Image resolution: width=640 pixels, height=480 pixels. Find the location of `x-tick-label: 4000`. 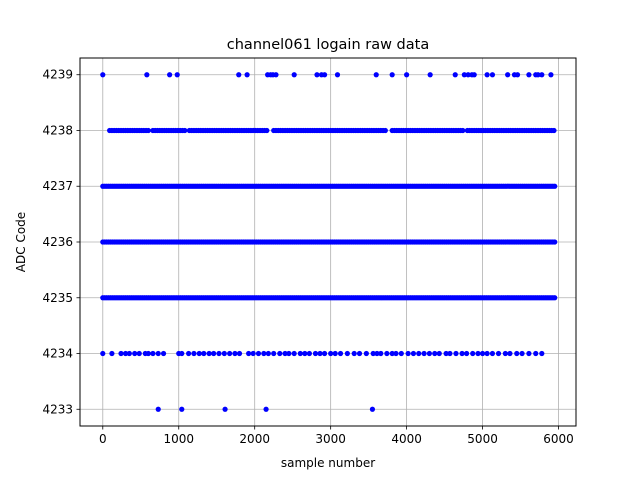

x-tick-label: 4000 is located at coordinates (406, 439).